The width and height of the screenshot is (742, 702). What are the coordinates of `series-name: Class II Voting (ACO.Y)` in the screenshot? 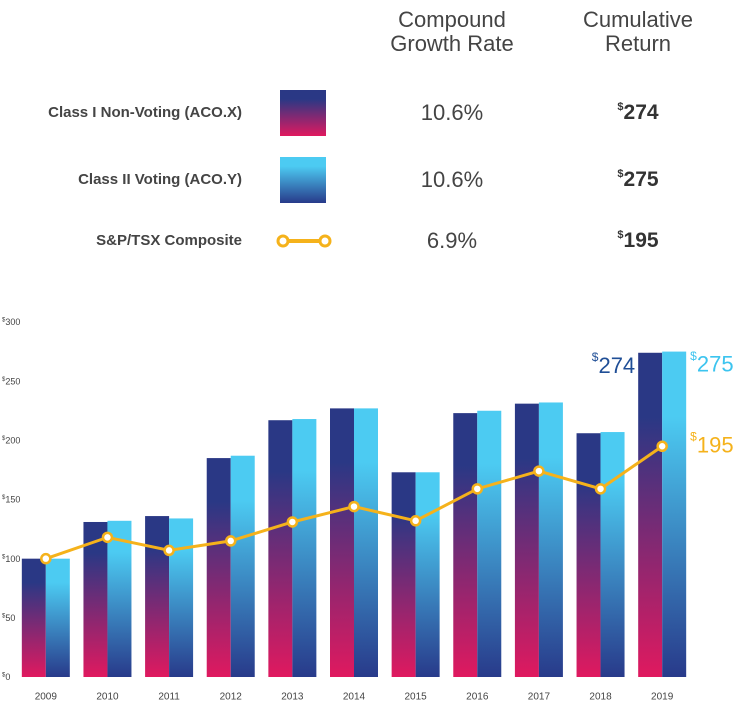 It's located at (160, 179).